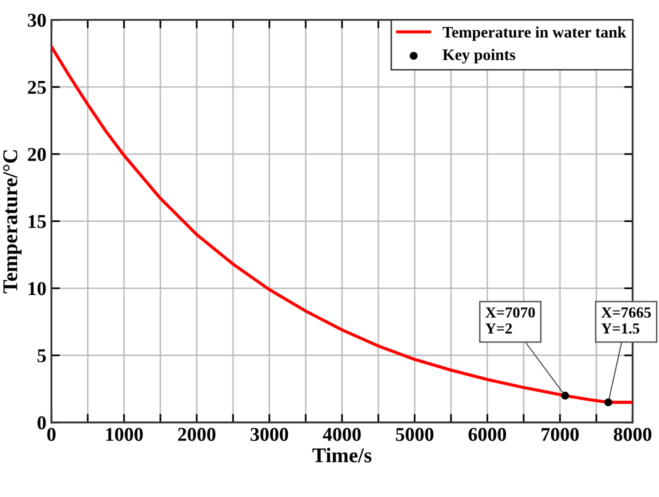 Image resolution: width=659 pixels, height=497 pixels. I want to click on y-tick-label: 30, so click(37, 20).